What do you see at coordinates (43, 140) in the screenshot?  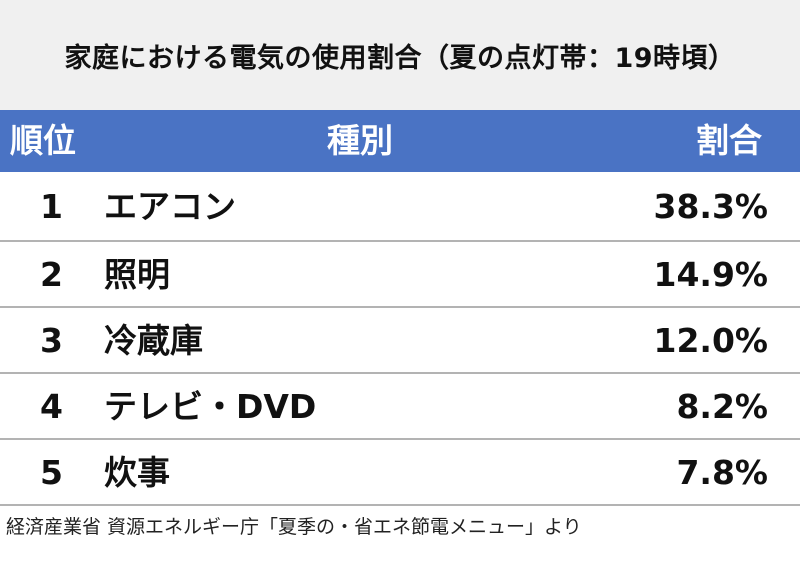 I see `header-rank: 順位` at bounding box center [43, 140].